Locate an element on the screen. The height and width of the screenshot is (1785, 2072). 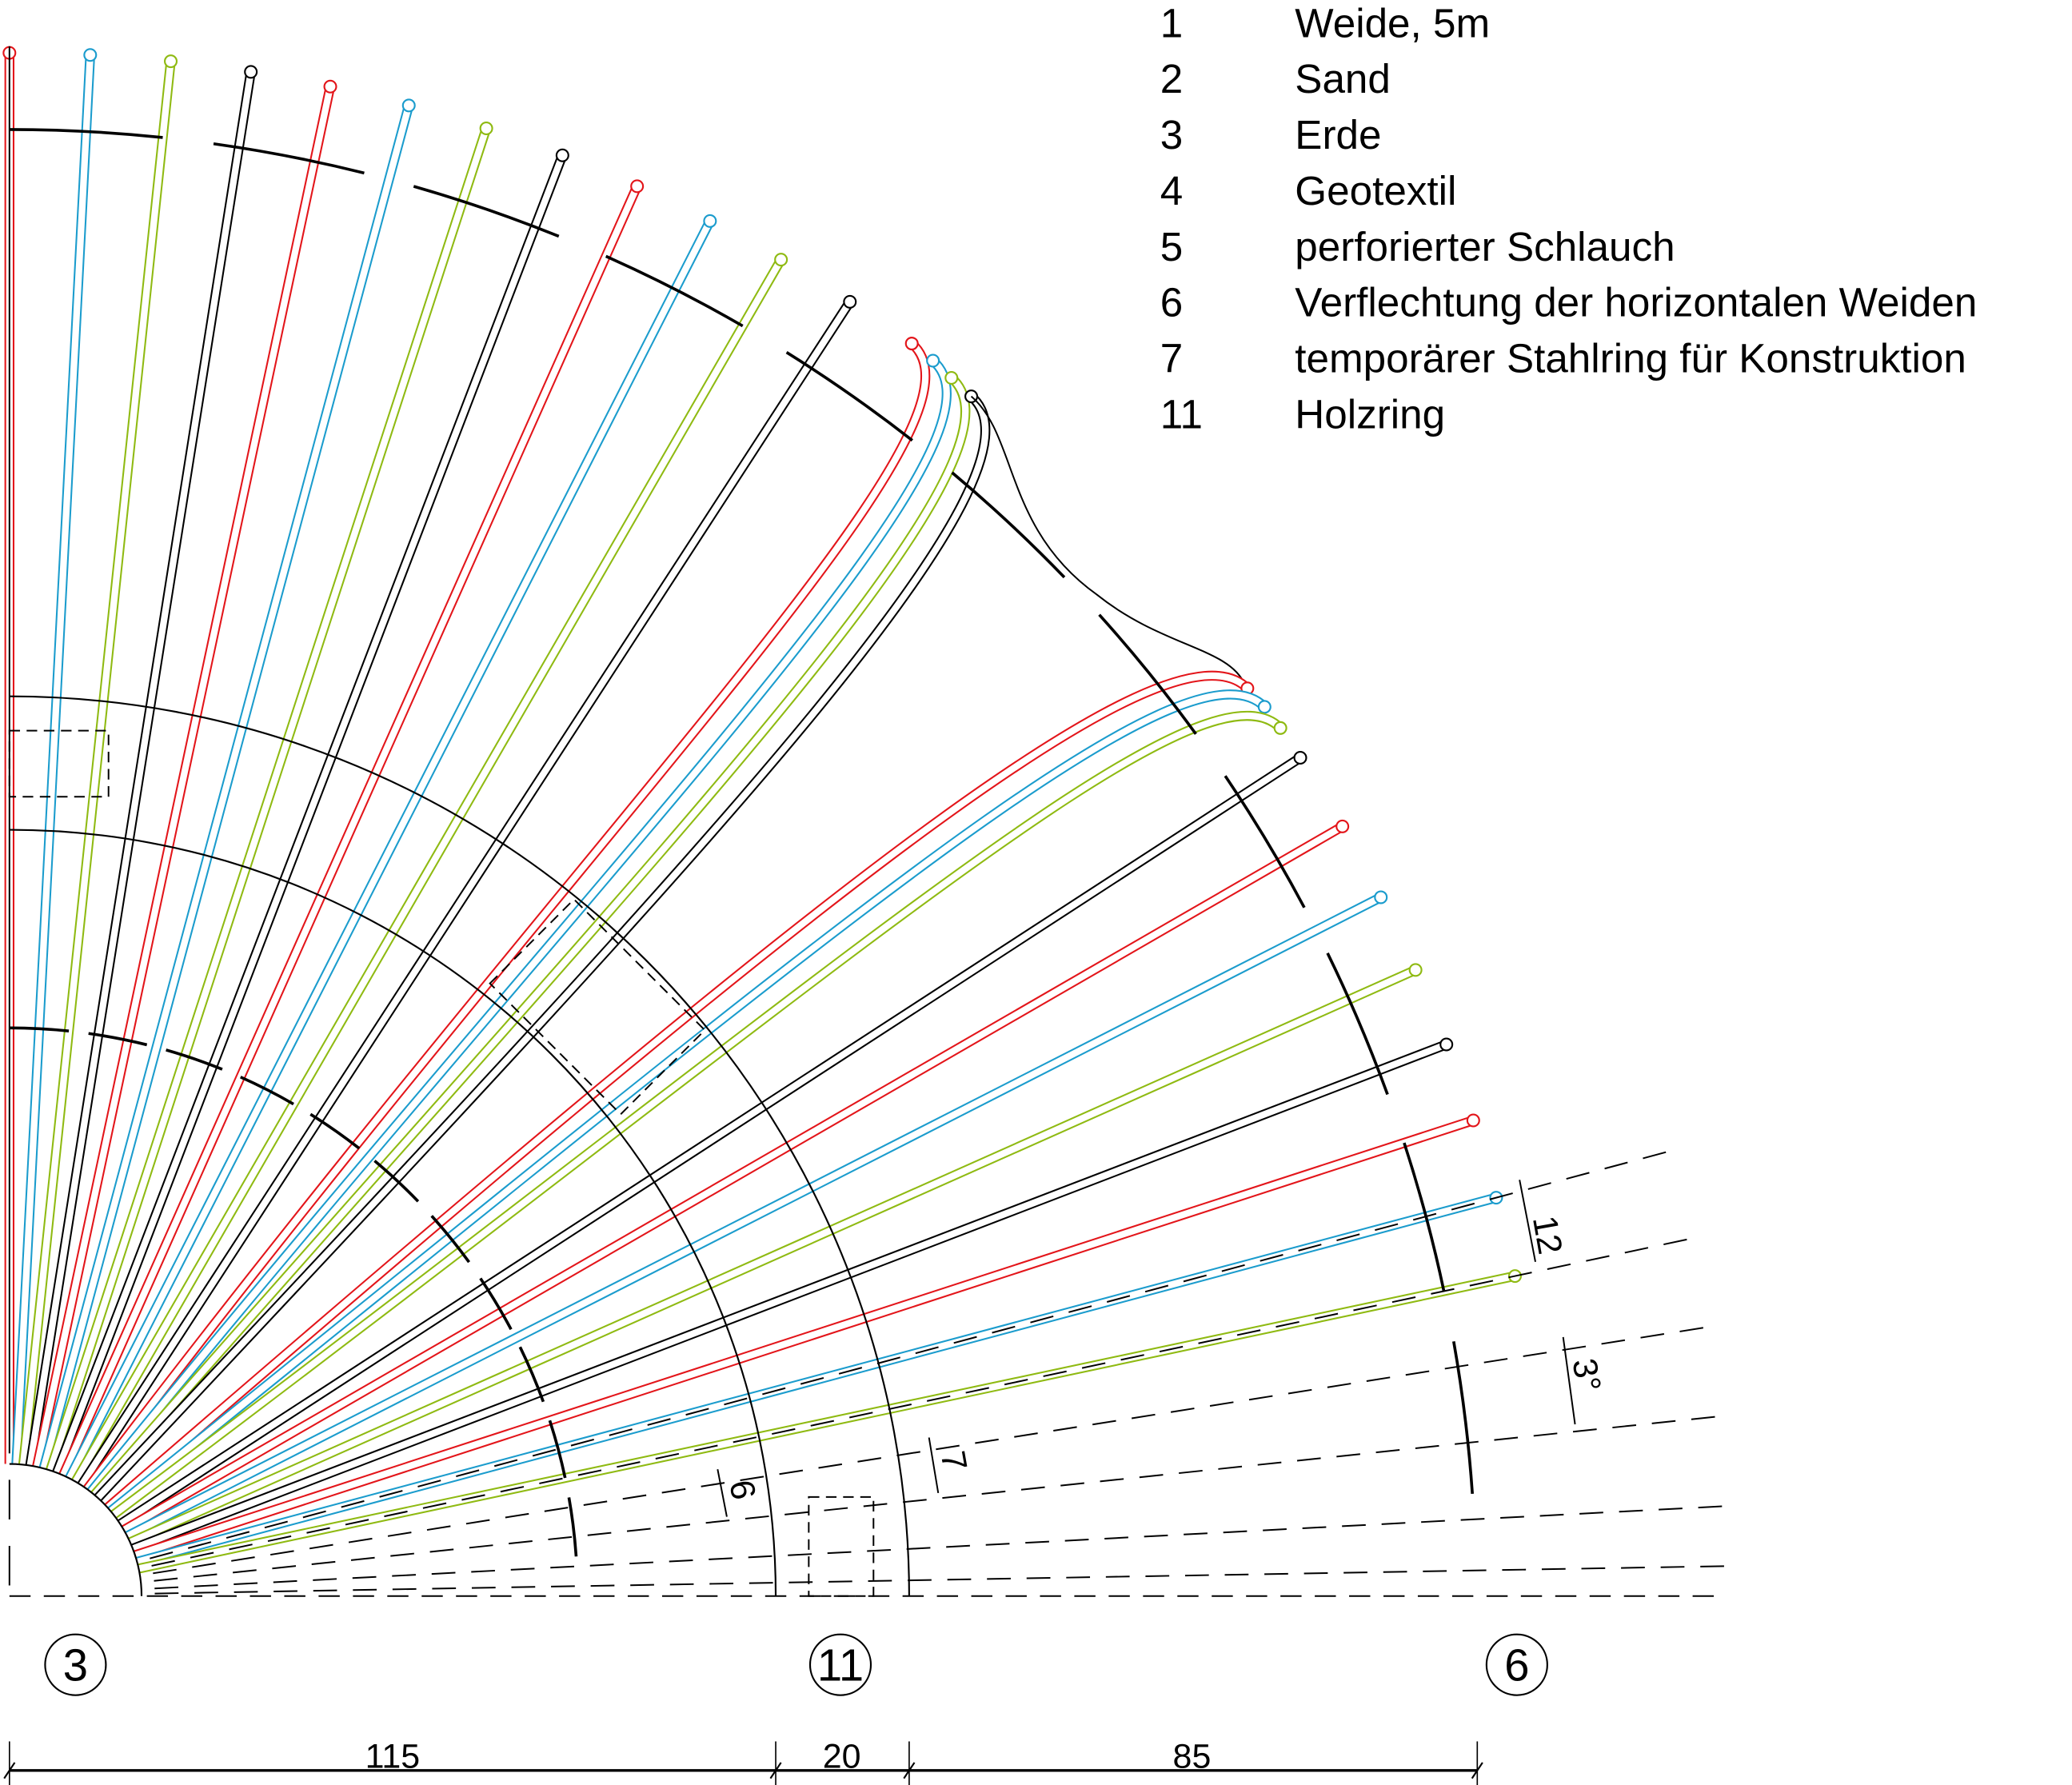
legend-item: 11 Holzring is located at coordinates (1303, 414).